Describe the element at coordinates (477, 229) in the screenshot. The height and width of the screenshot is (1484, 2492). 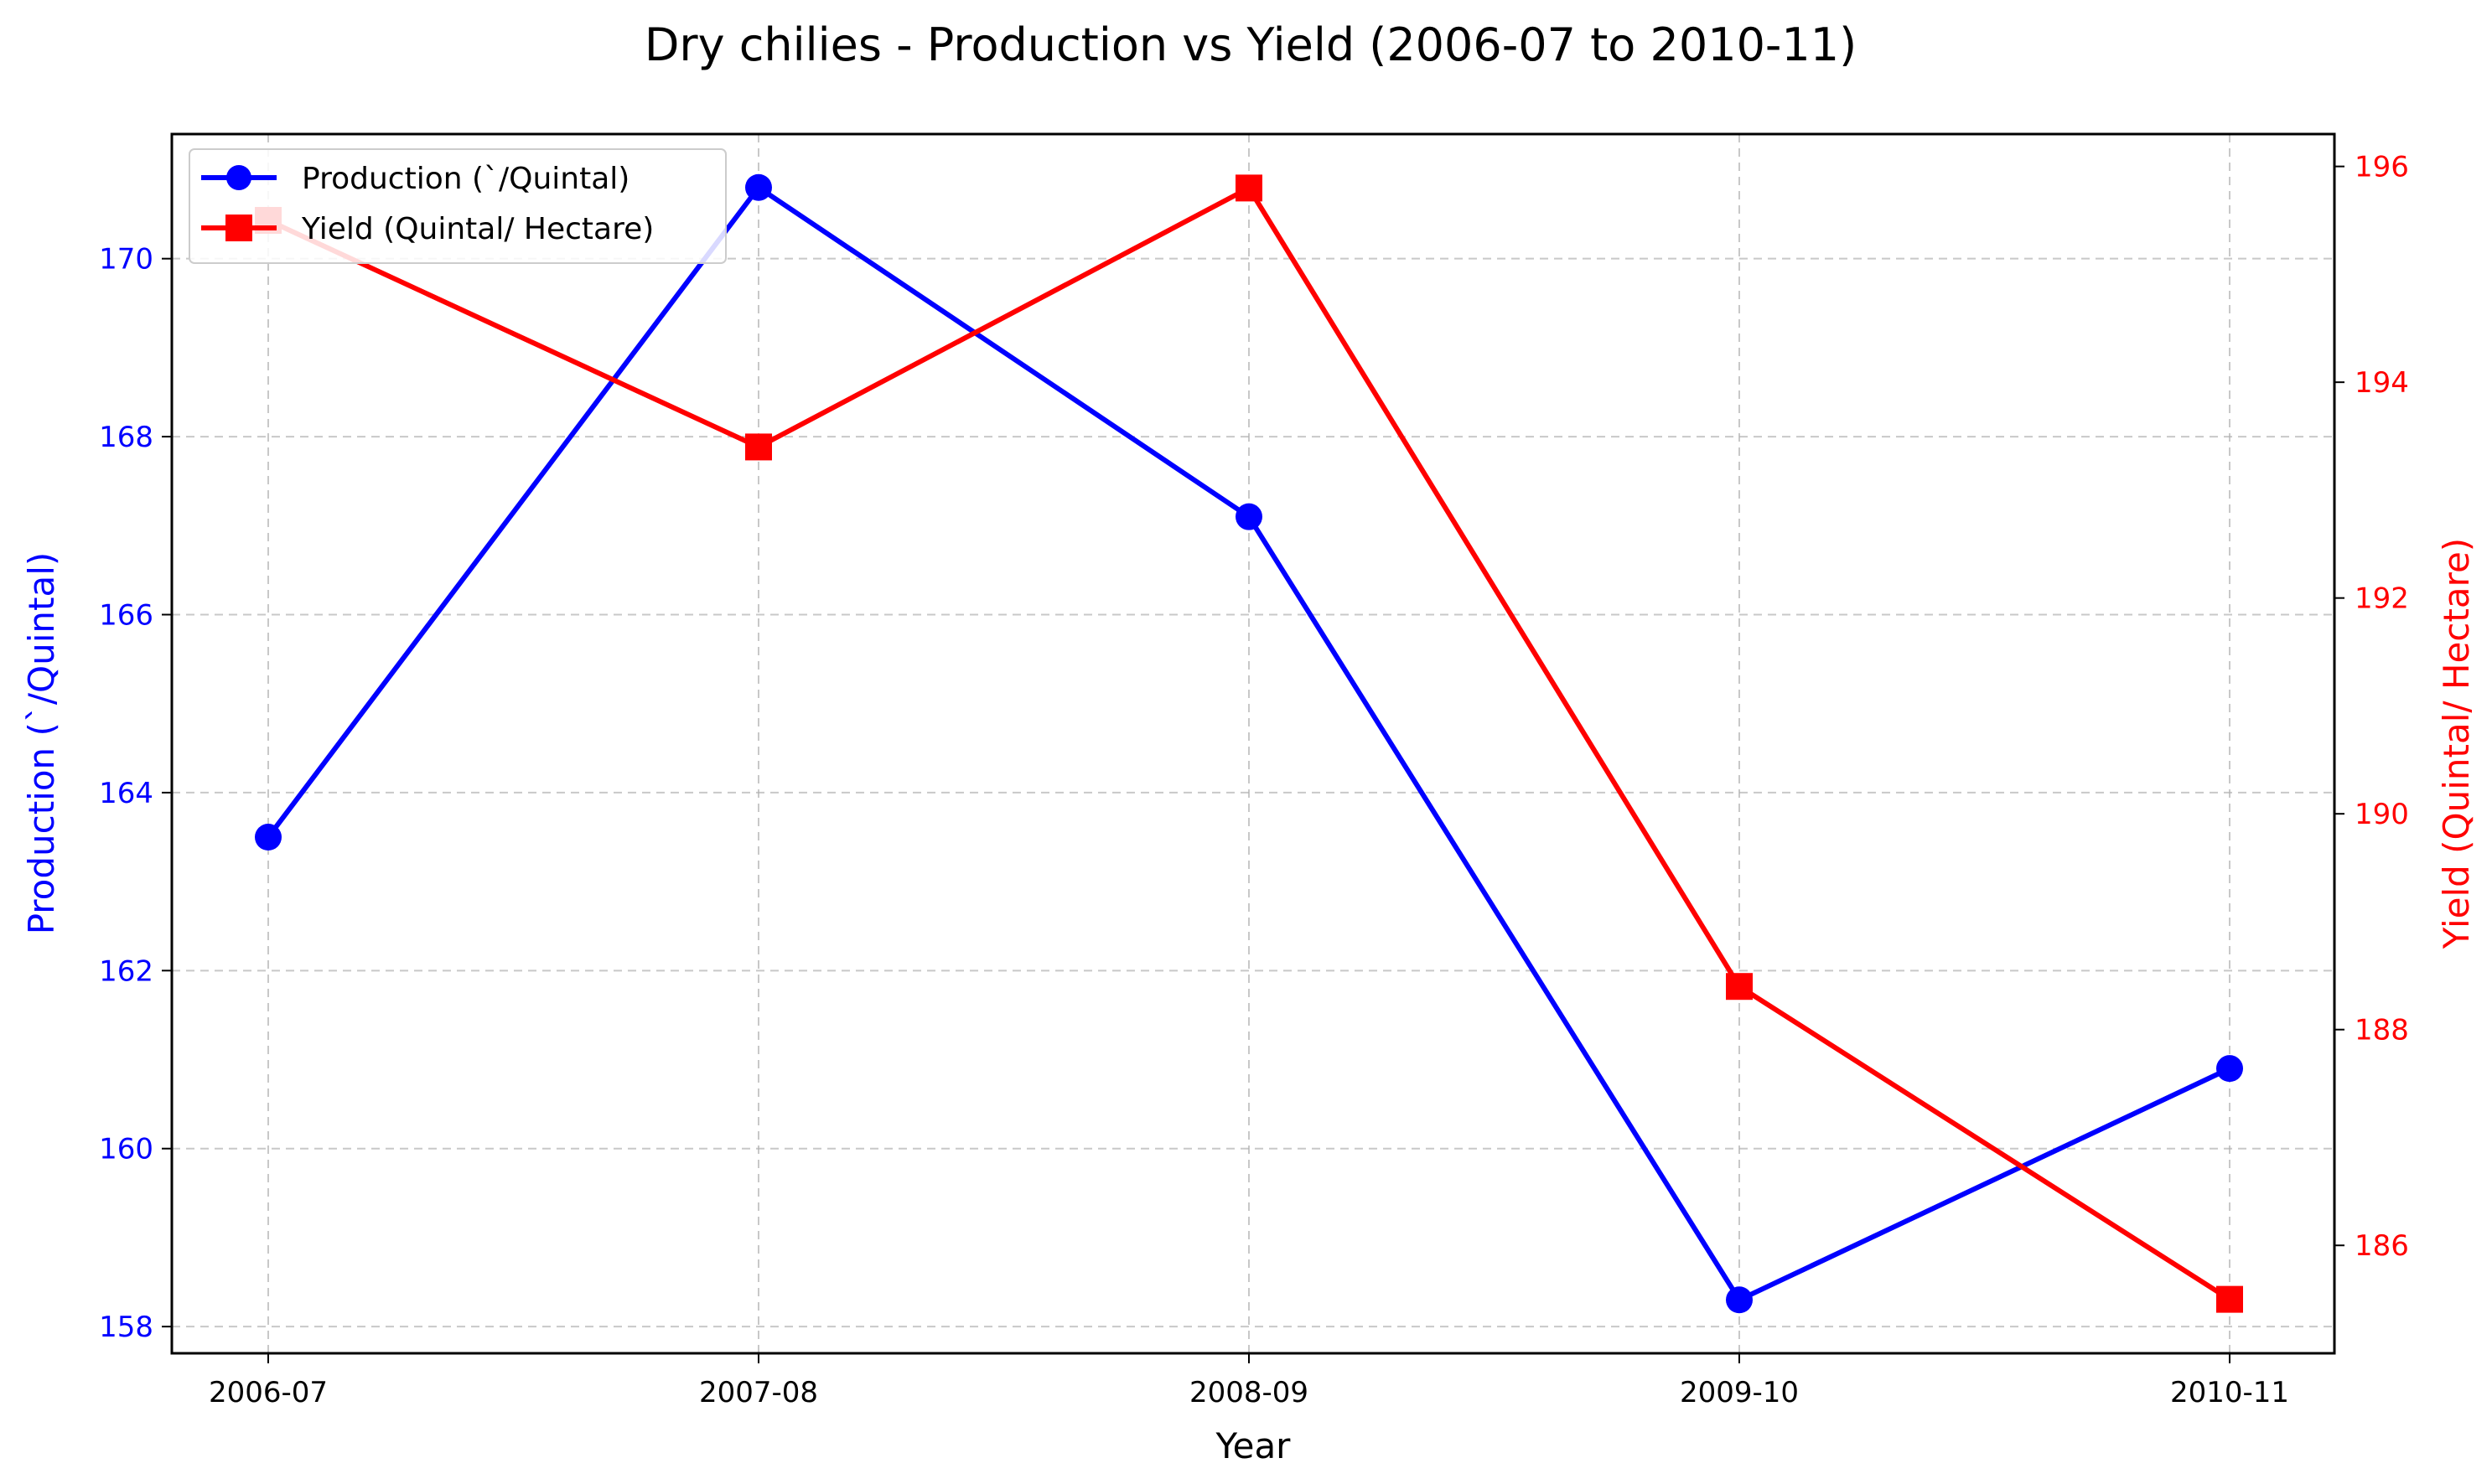
I see `legend-label-yield: Yield (Quintal/ Hectare)` at that location.